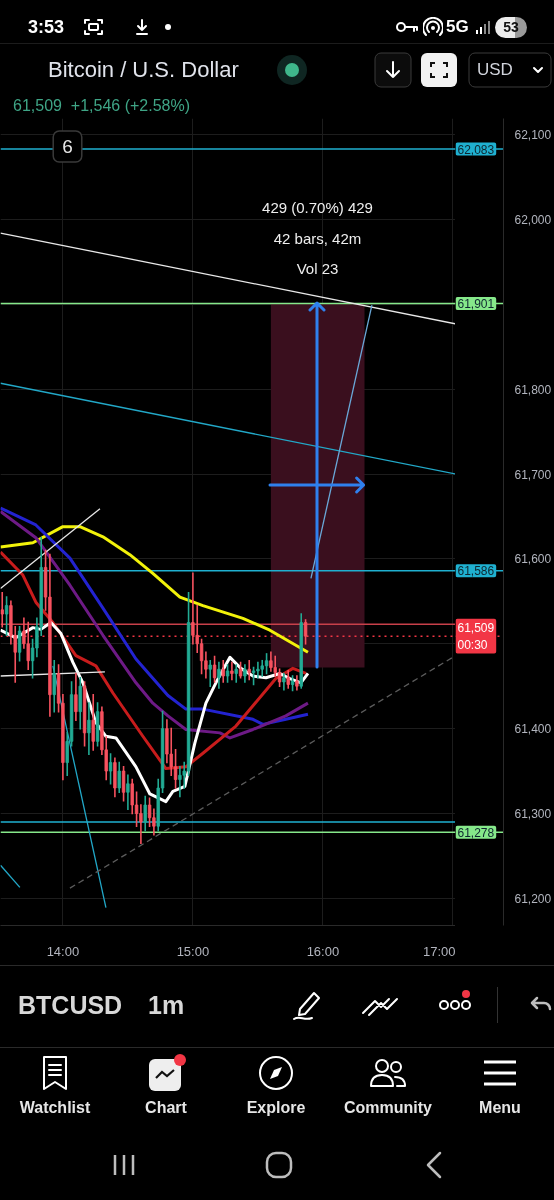 The image size is (554, 1200). Describe the element at coordinates (476, 636) in the screenshot. I see `ref-line-label: 61,509 00:30` at that location.